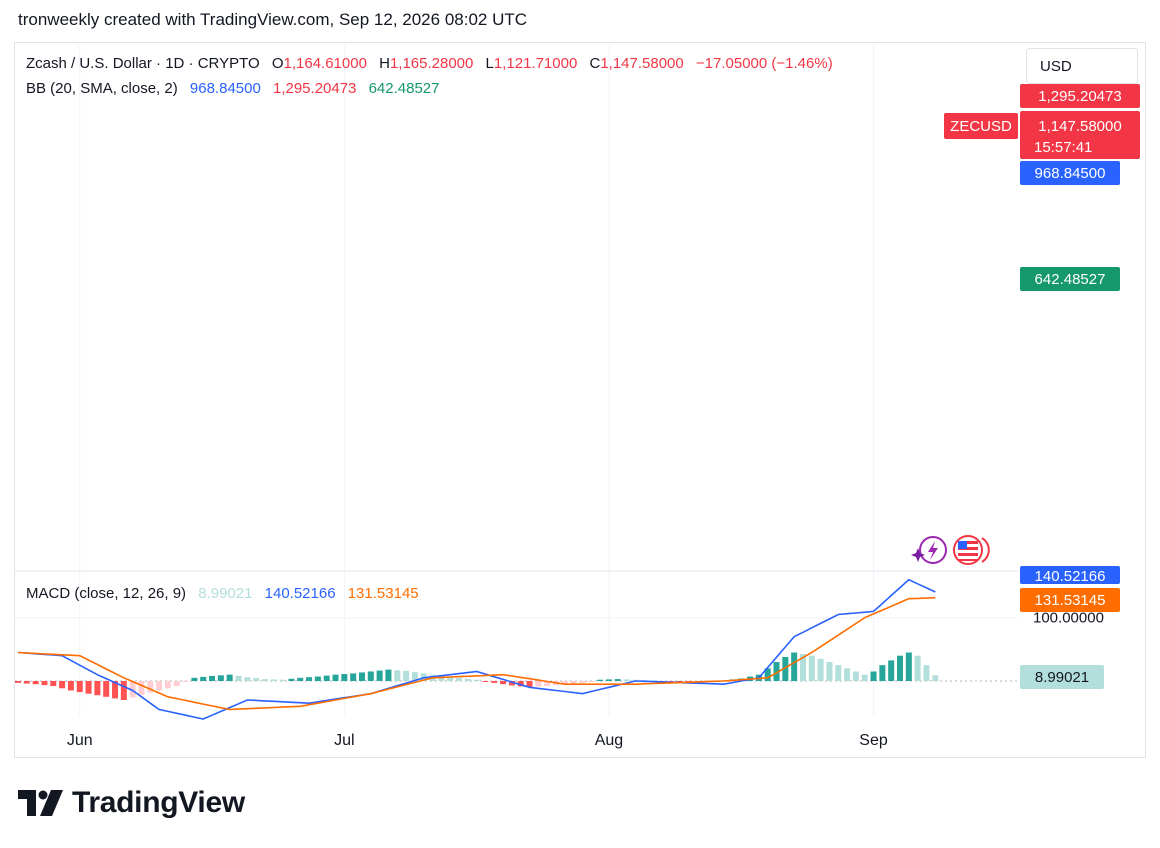 This screenshot has height=848, width=1160. What do you see at coordinates (225, 88) in the screenshot?
I see `bb-mid-value: 968.84500` at bounding box center [225, 88].